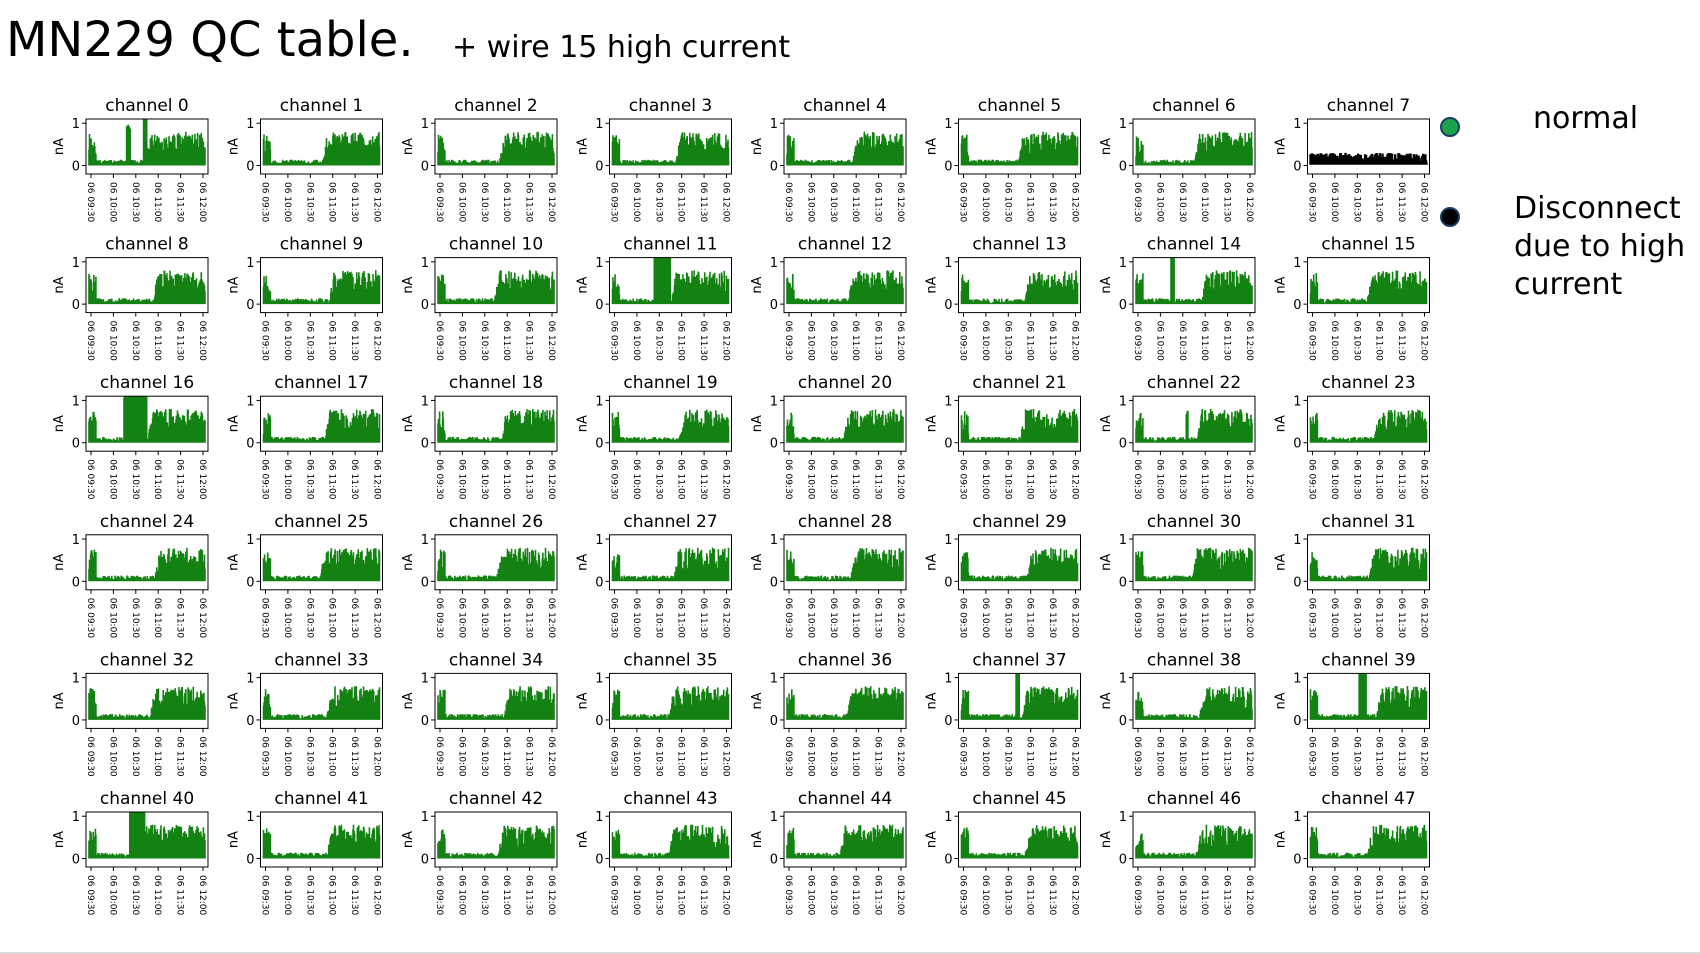  What do you see at coordinates (321, 383) in the screenshot?
I see `channel-title: channel 17` at bounding box center [321, 383].